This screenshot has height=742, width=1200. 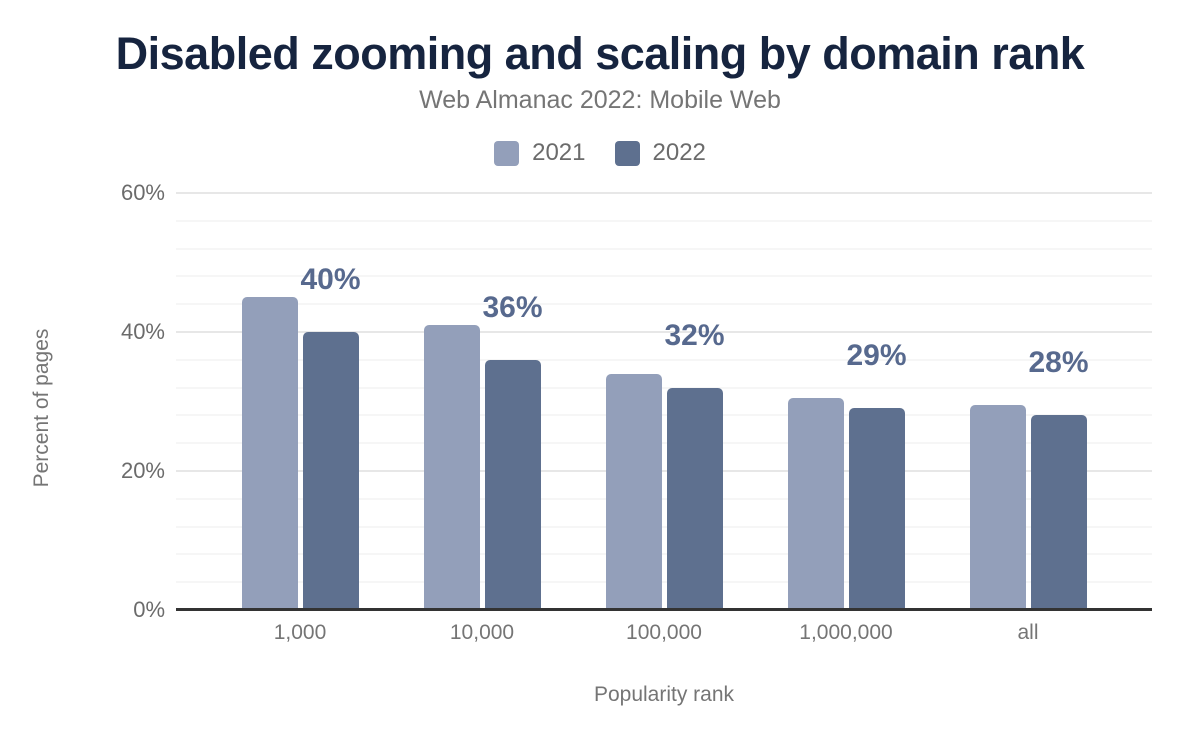 What do you see at coordinates (876, 356) in the screenshot?
I see `value-label: 29%` at bounding box center [876, 356].